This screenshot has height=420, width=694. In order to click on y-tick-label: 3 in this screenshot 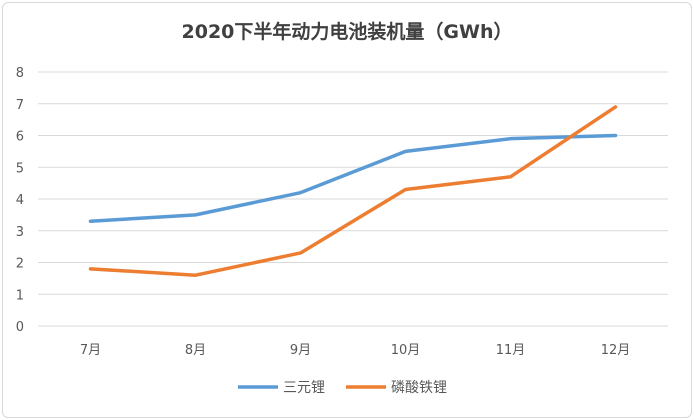, I will do `click(20, 232)`.